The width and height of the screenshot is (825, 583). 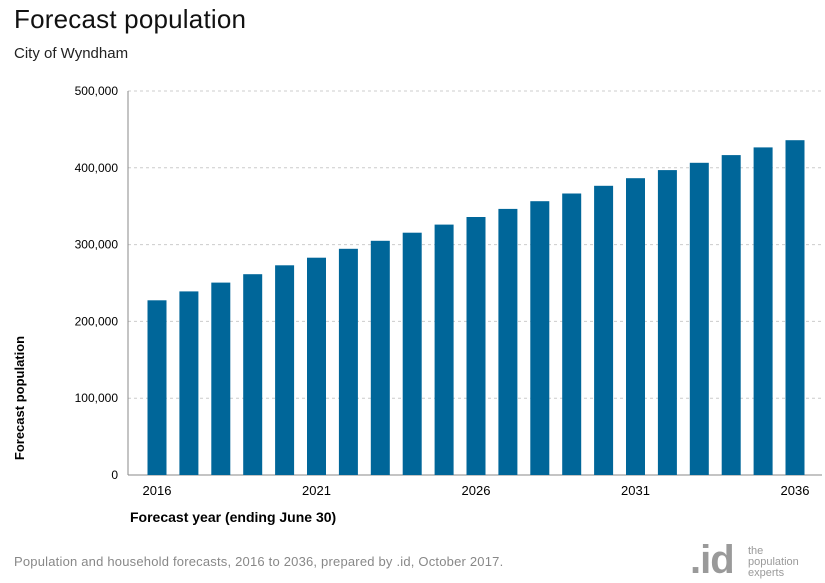 I want to click on y-tick-label: 200,000, so click(x=97, y=321).